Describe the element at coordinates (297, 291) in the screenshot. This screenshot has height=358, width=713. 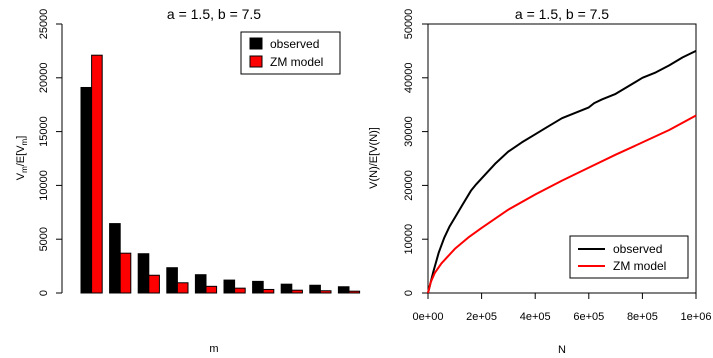
I see `bar-zm-model-m8` at that location.